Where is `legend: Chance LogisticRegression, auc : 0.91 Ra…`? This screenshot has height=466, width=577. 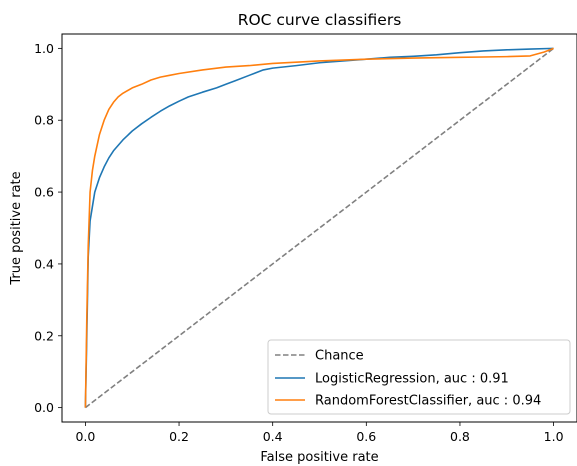
legend: Chance LogisticRegression, auc : 0.91 Ra… is located at coordinates (419, 377).